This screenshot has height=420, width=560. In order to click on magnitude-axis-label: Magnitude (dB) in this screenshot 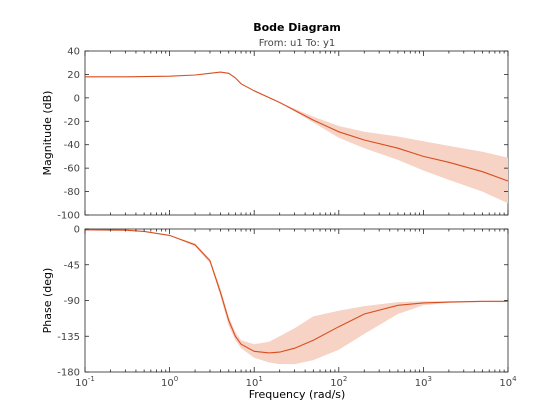, I will do `click(47, 133)`.